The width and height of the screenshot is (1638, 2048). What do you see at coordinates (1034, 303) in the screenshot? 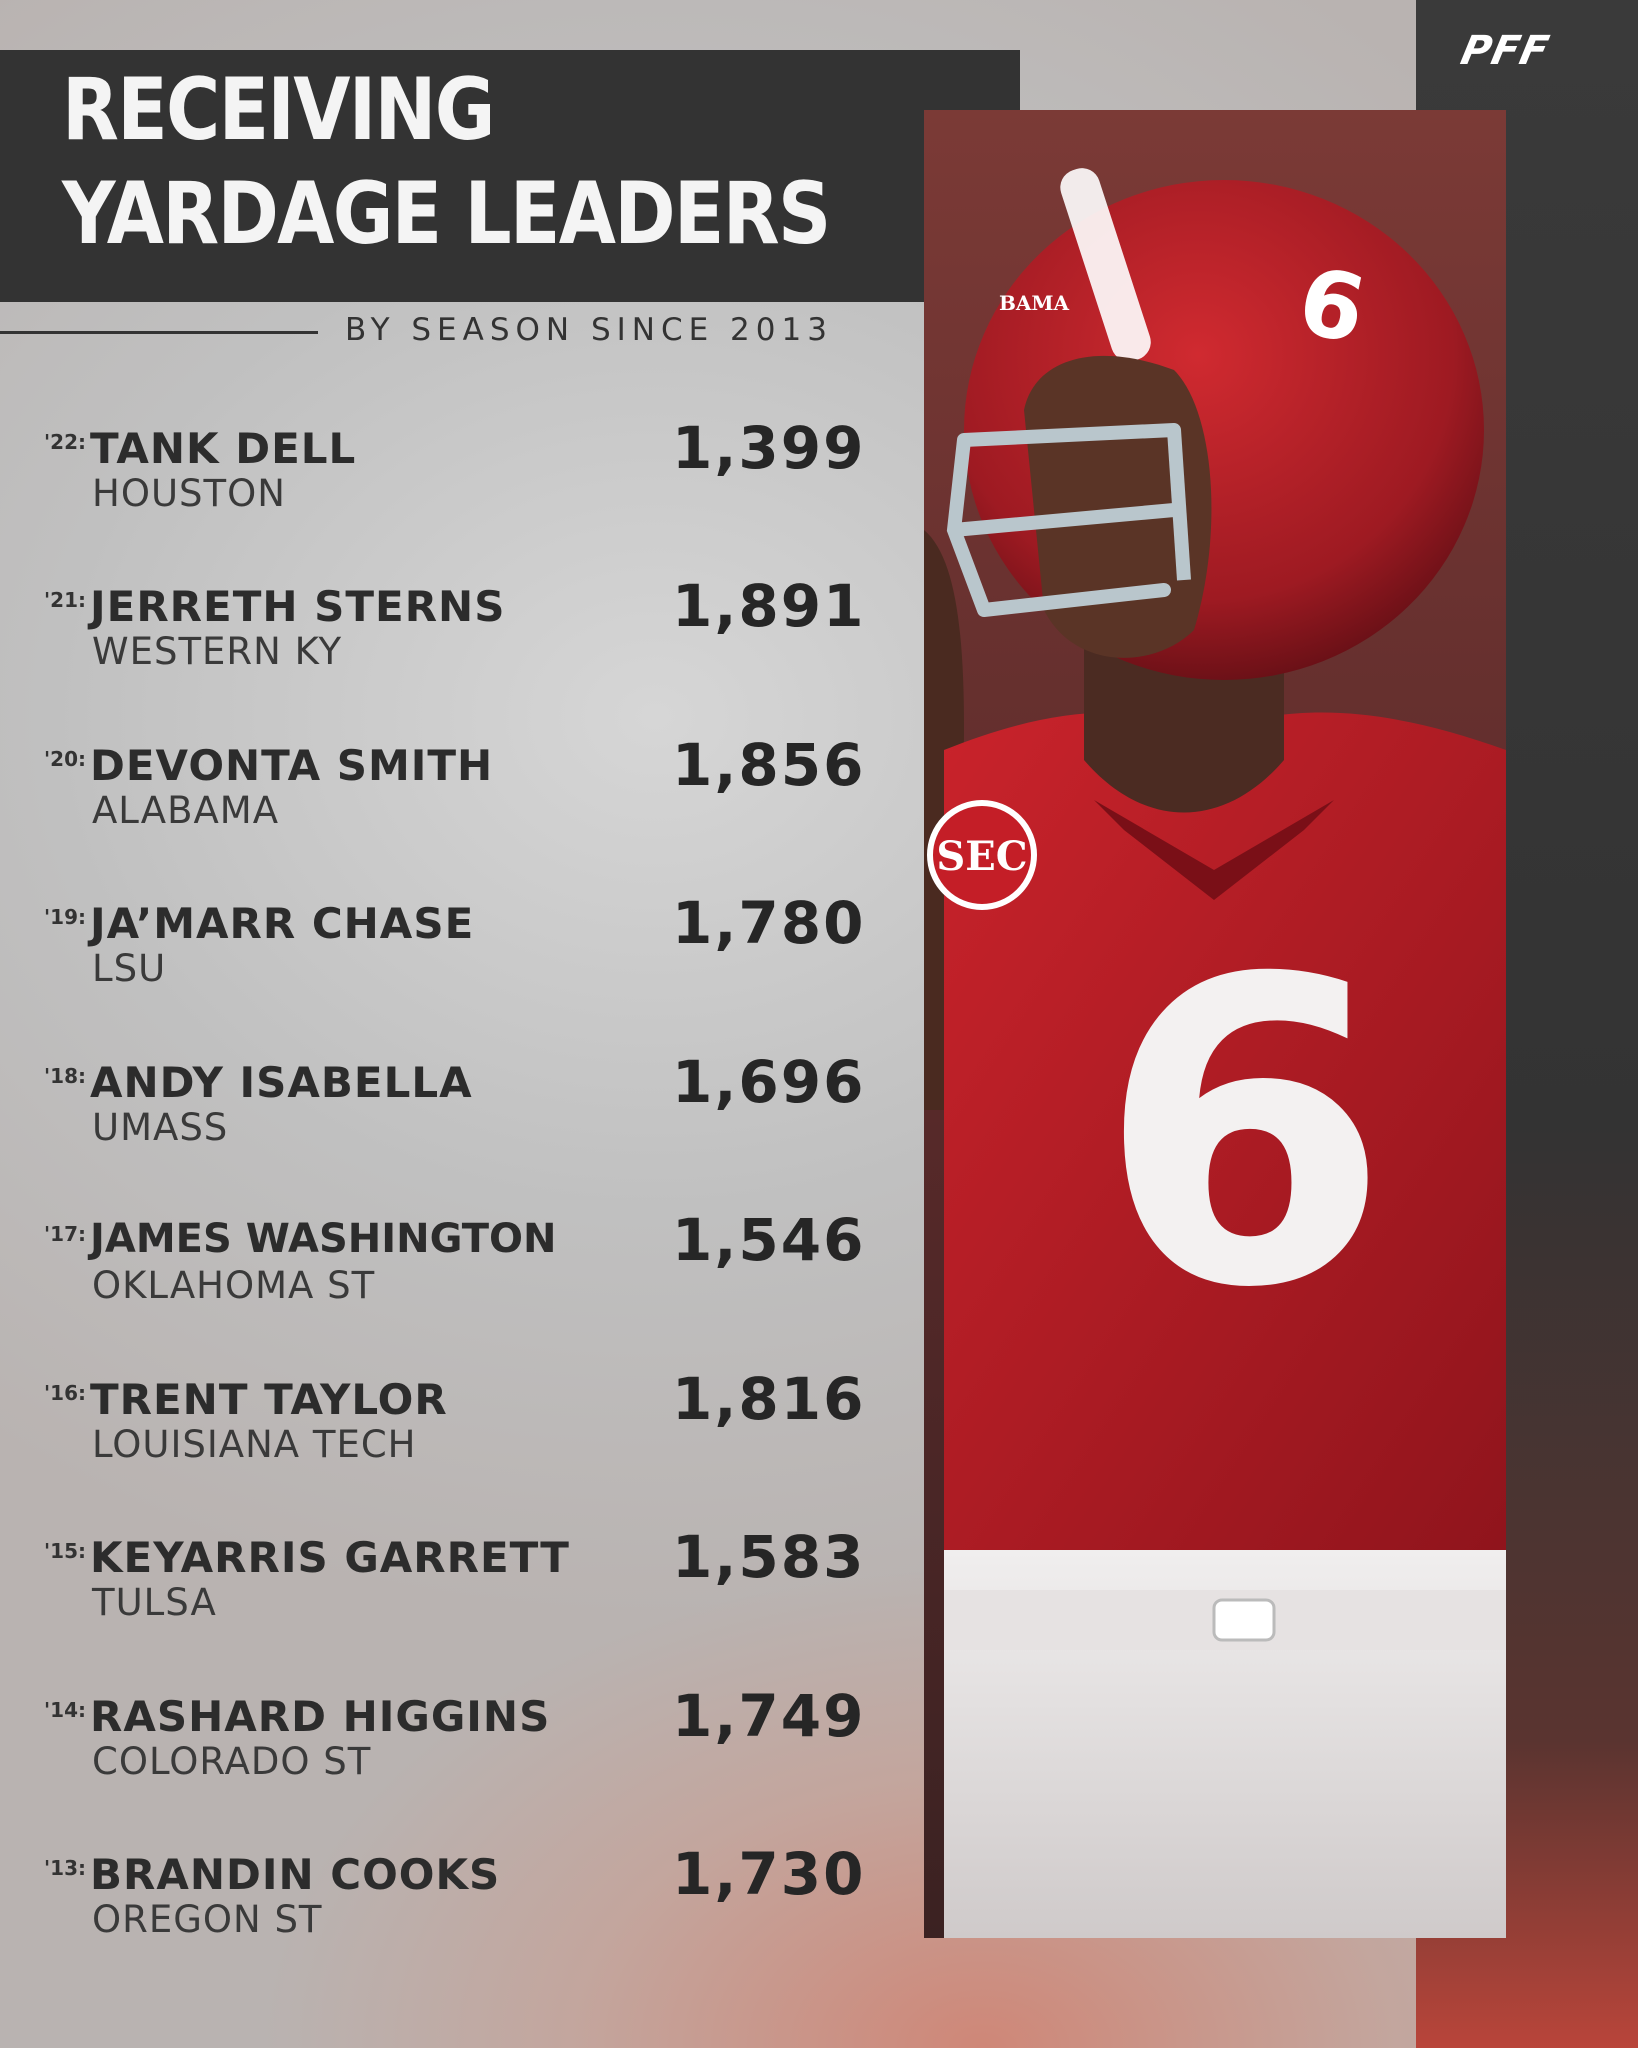
I see `helmet-label: BAMA` at bounding box center [1034, 303].